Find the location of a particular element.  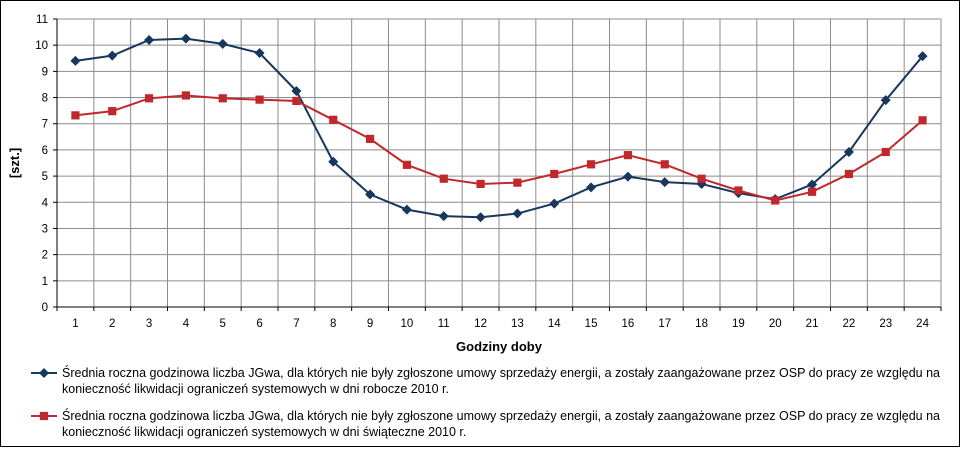

y-tick-label-2: 2 is located at coordinates (45, 256).